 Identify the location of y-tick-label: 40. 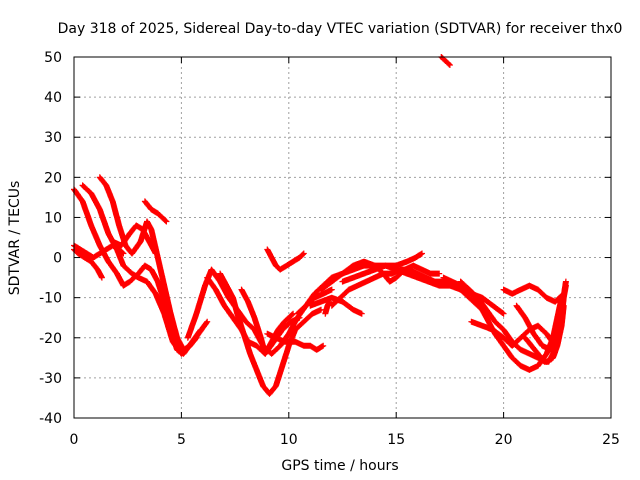
(53, 98).